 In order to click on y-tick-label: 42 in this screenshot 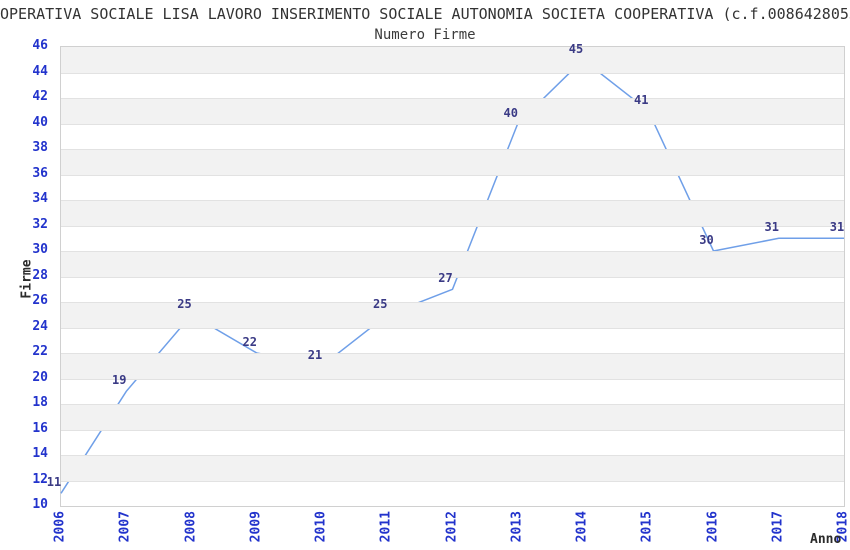, I will do `click(40, 96)`.